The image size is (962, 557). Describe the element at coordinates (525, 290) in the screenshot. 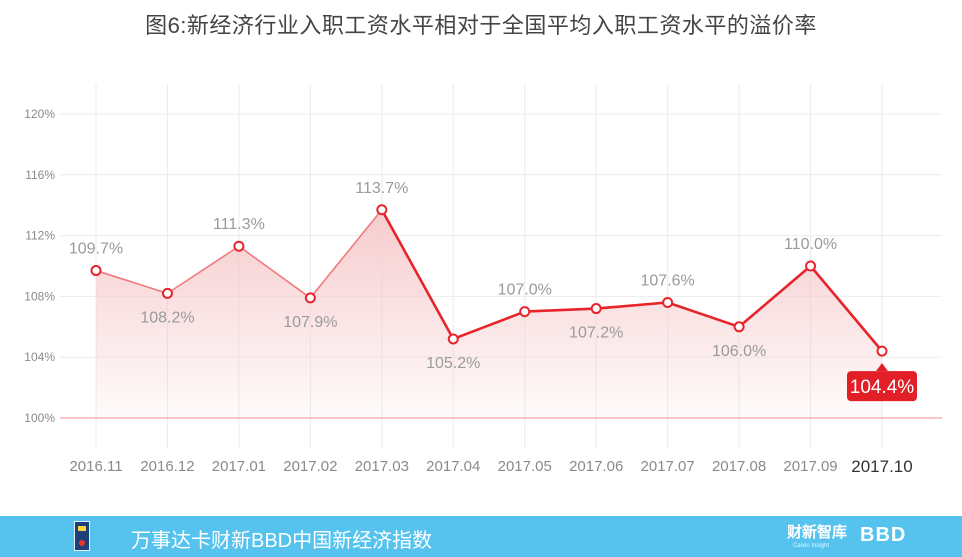

I see `data-label: 107.0%` at that location.